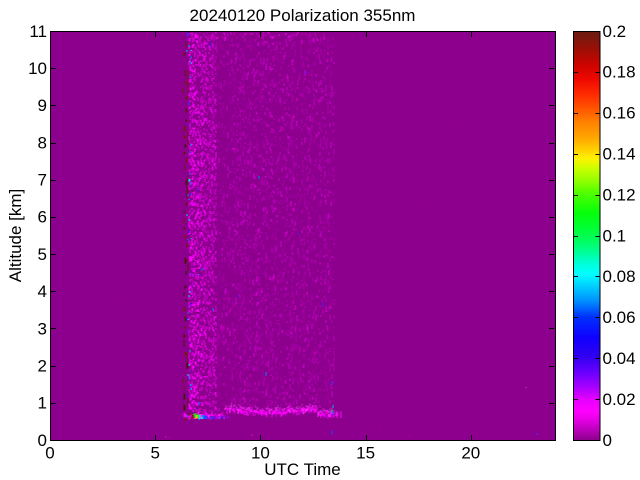 Image resolution: width=640 pixels, height=480 pixels. I want to click on svg-text: 0.06, so click(619, 317).